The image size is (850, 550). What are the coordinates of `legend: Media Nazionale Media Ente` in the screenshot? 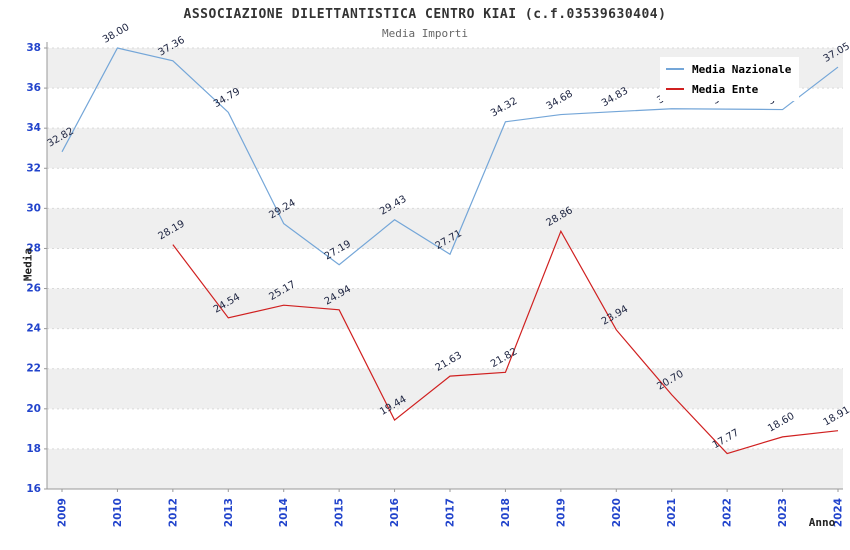 It's located at (730, 79).